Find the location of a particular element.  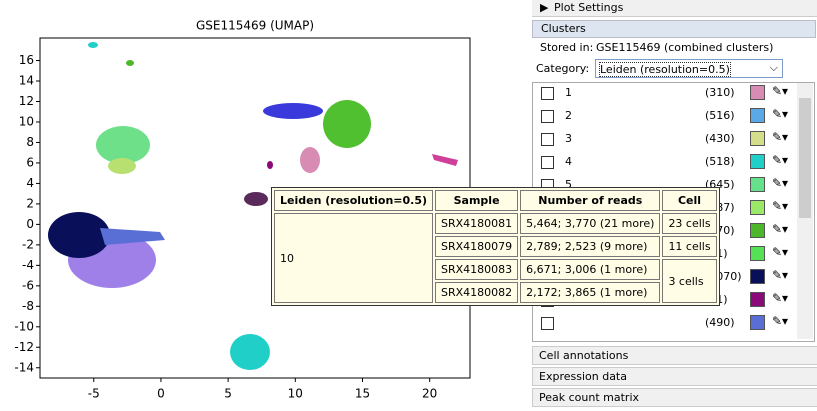

stored-value: GSE115469 (combined clusters) is located at coordinates (685, 47).